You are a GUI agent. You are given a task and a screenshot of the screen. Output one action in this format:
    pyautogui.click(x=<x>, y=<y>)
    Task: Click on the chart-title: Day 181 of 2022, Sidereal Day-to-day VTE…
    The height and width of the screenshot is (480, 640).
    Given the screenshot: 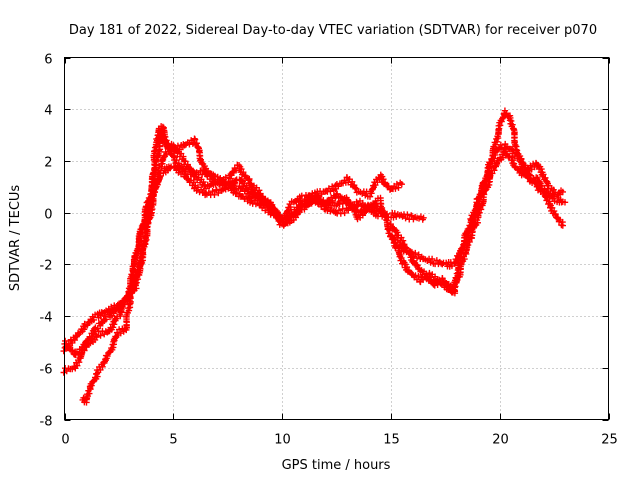 What is the action you would take?
    pyautogui.click(x=333, y=30)
    